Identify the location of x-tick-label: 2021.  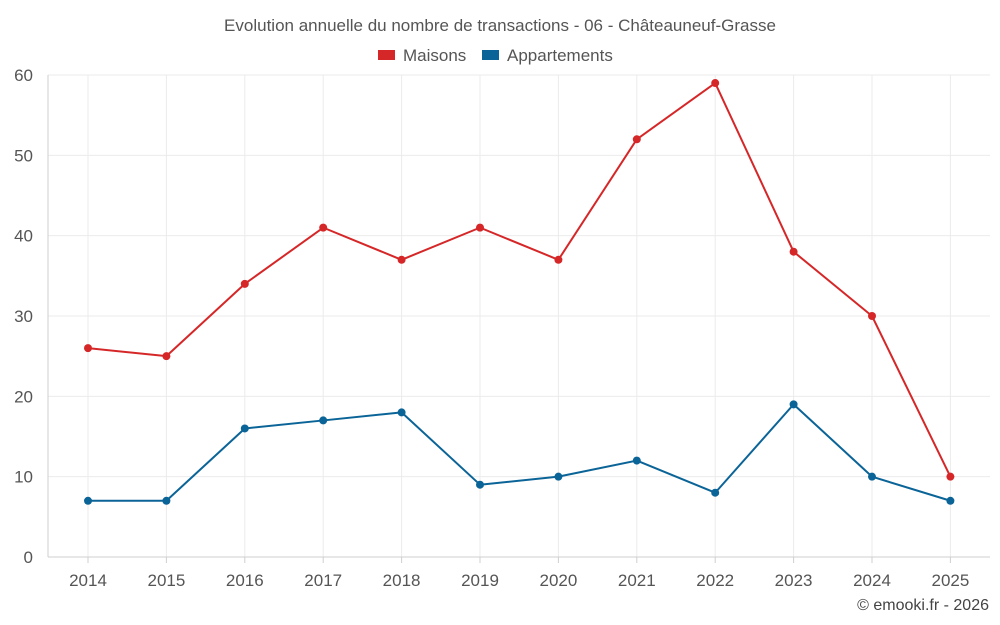
(637, 580).